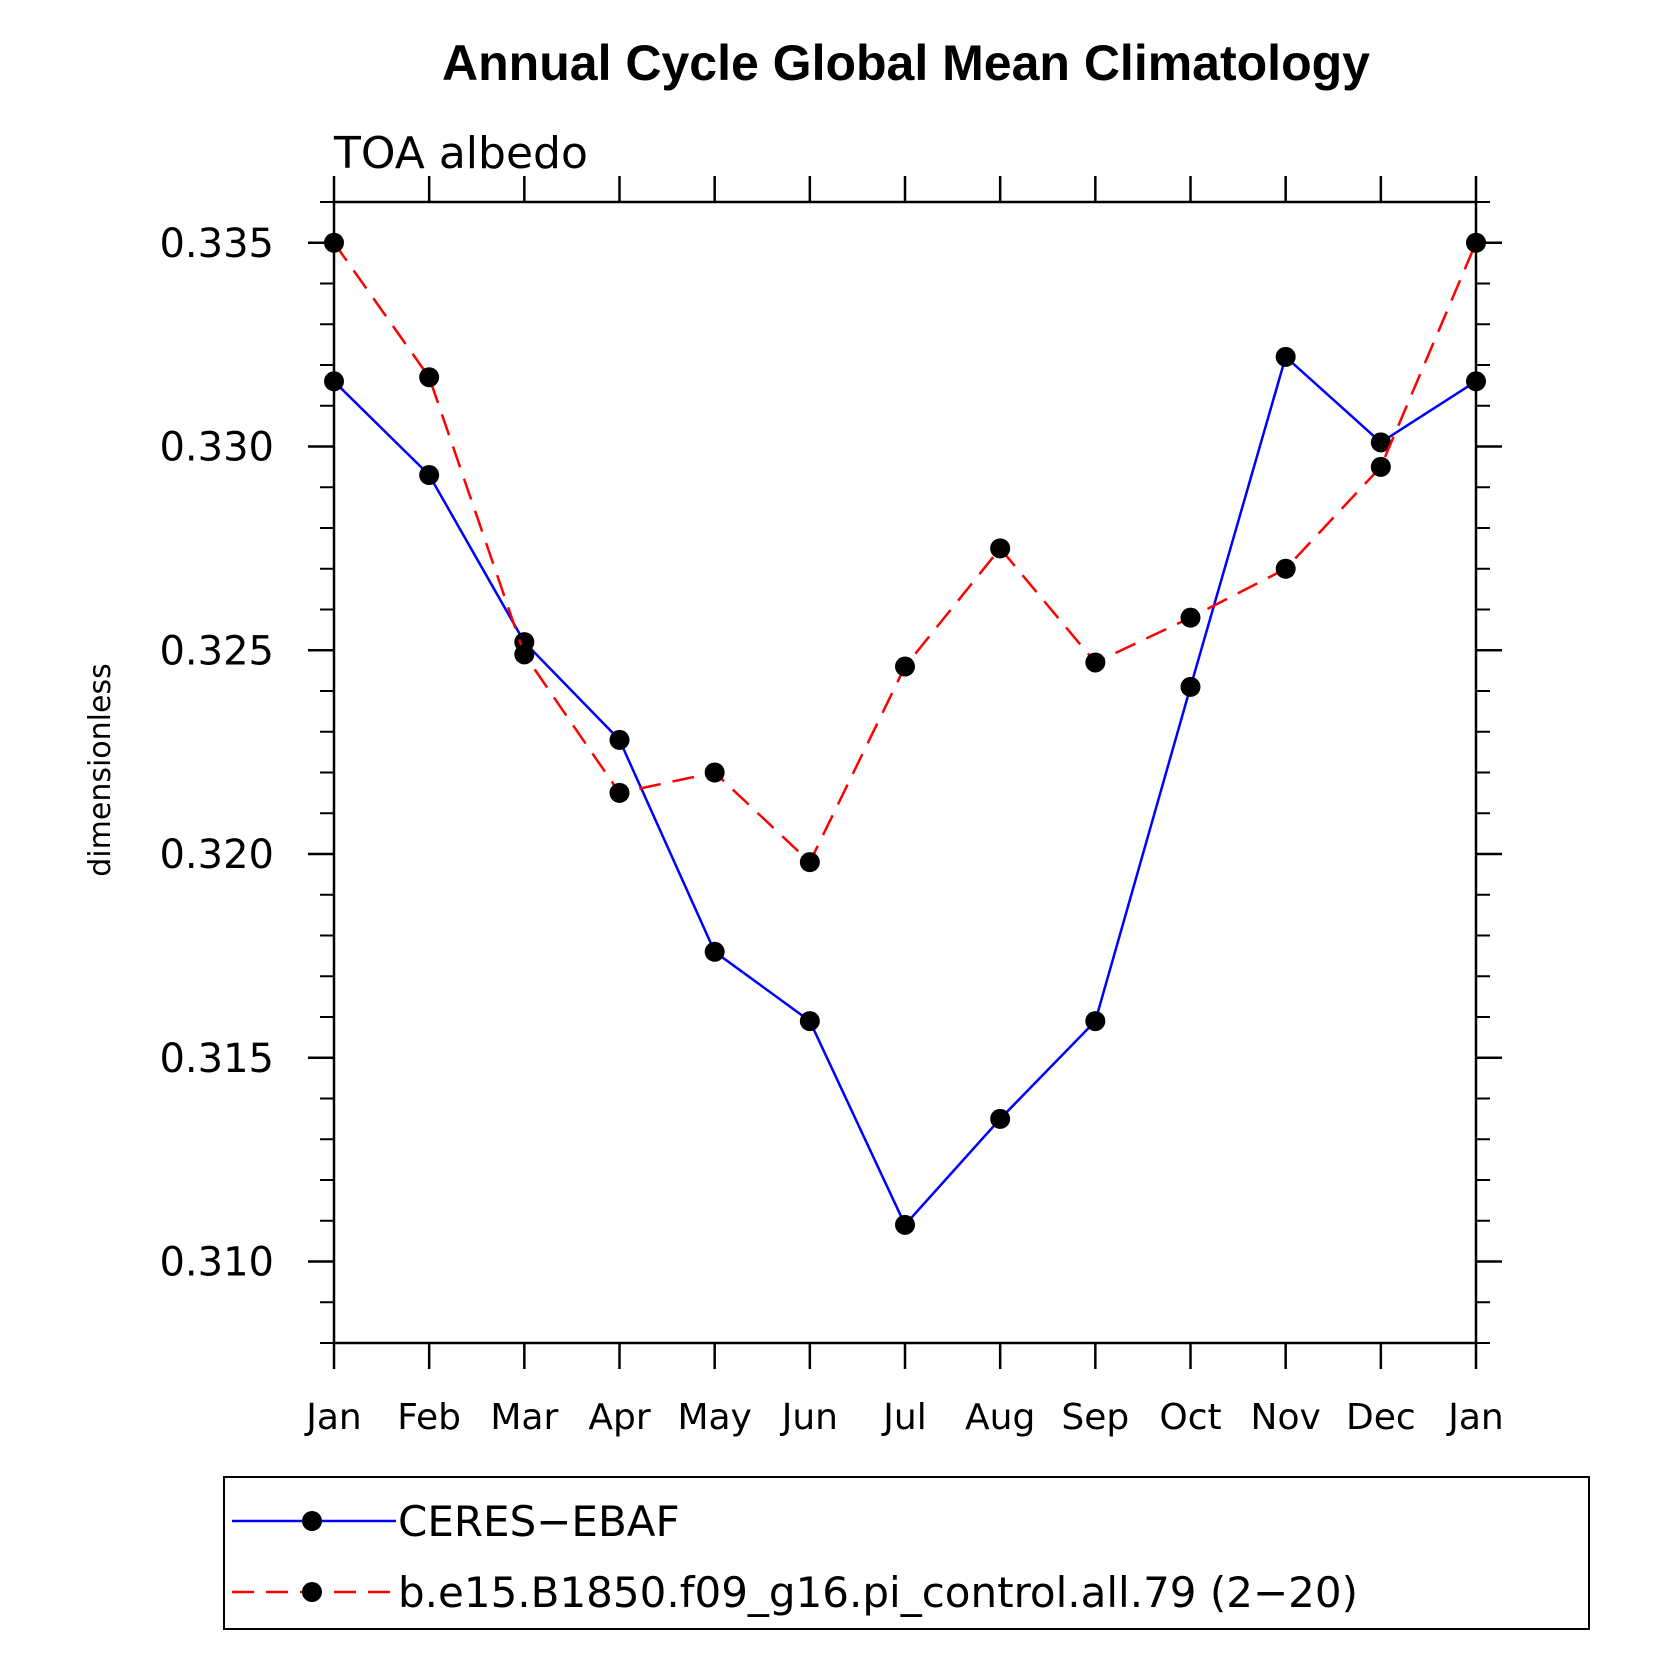  I want to click on x-tick-label: May, so click(714, 1417).